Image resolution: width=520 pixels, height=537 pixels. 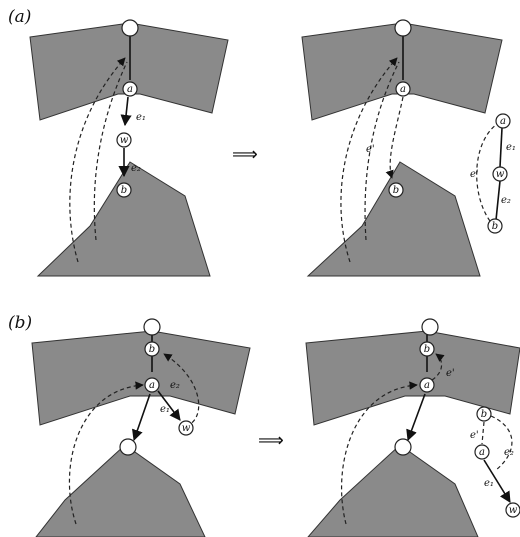 What do you see at coordinates (379, 453) in the screenshot?
I see `panel-b-right-dashed-path-outer` at bounding box center [379, 453].